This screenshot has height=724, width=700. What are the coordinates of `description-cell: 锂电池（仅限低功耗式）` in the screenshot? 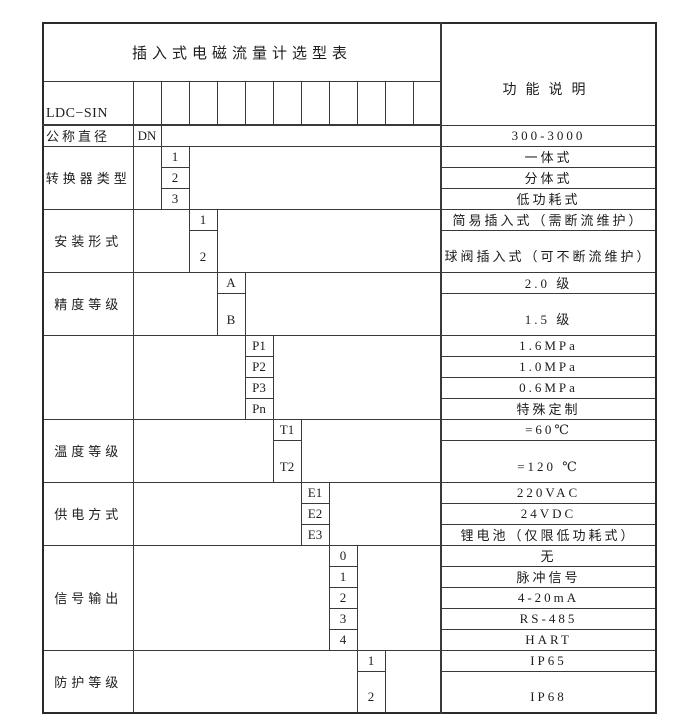 It's located at (548, 534).